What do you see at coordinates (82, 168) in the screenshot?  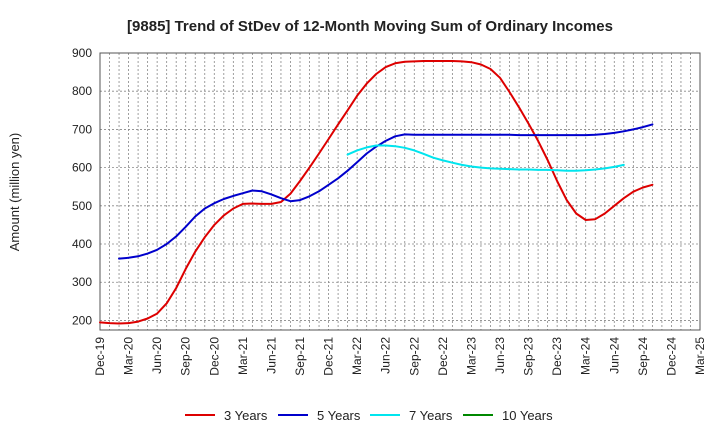 I see `y-tick-label: 600` at bounding box center [82, 168].